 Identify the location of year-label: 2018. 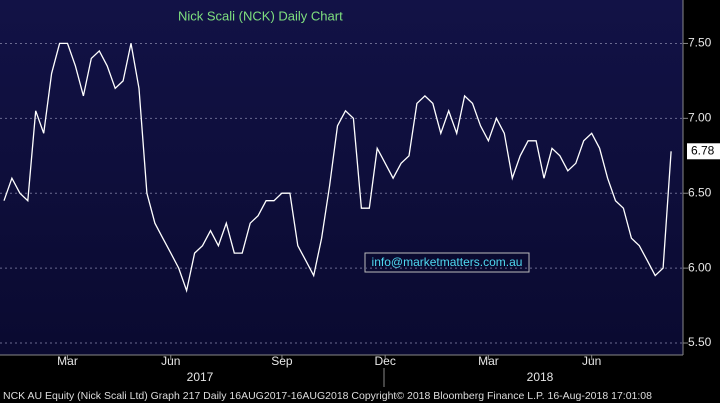
(540, 377).